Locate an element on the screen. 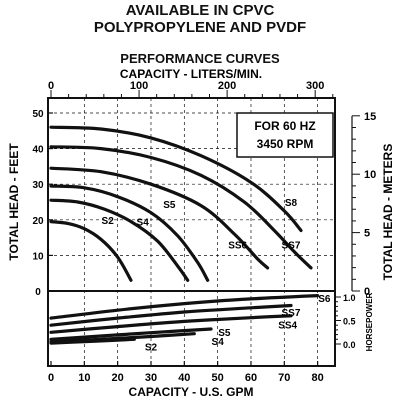  hp-label-s4: S4 is located at coordinates (218, 342).